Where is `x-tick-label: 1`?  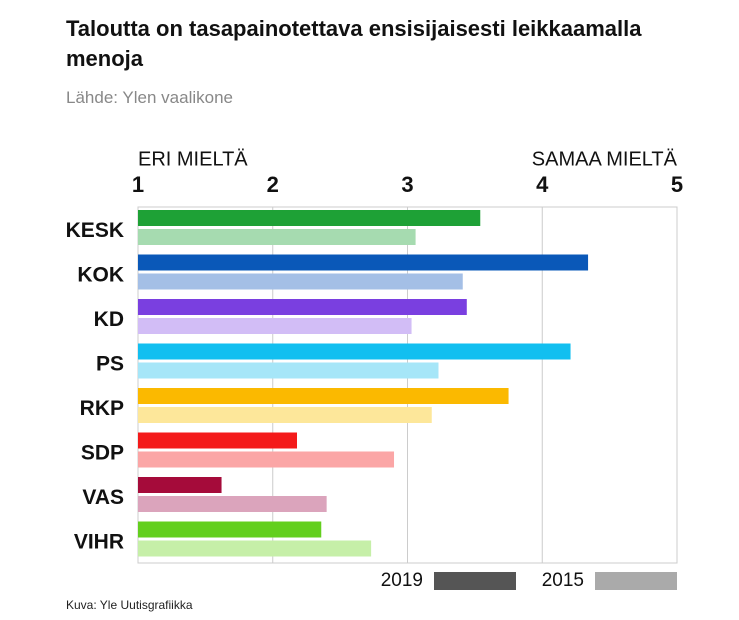
x-tick-label: 1 is located at coordinates (138, 184).